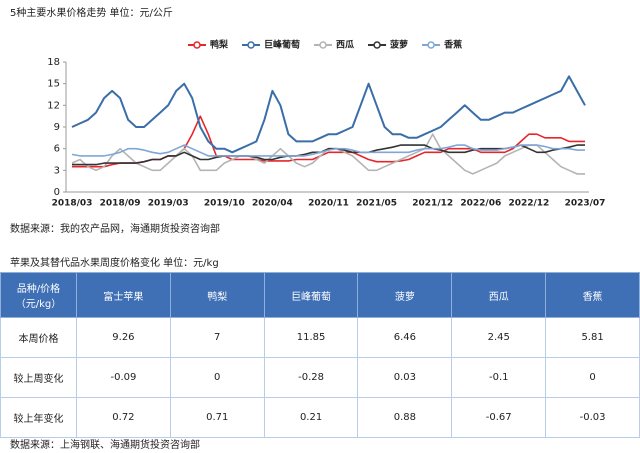 Image resolution: width=640 pixels, height=453 pixels. I want to click on x-tick-label: 2020/11, so click(328, 204).